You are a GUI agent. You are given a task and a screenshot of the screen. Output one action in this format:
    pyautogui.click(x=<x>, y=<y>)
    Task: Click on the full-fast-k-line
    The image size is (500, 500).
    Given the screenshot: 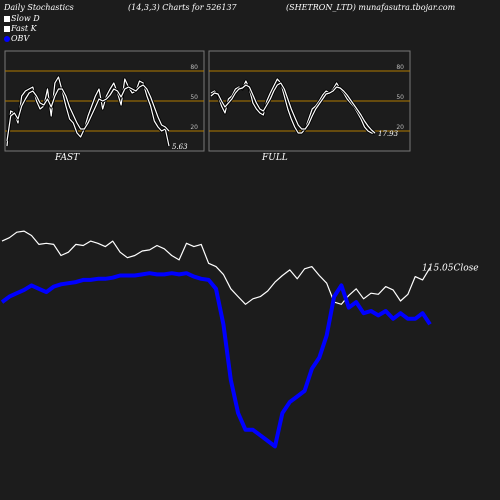 What is the action you would take?
    pyautogui.click(x=292, y=106)
    